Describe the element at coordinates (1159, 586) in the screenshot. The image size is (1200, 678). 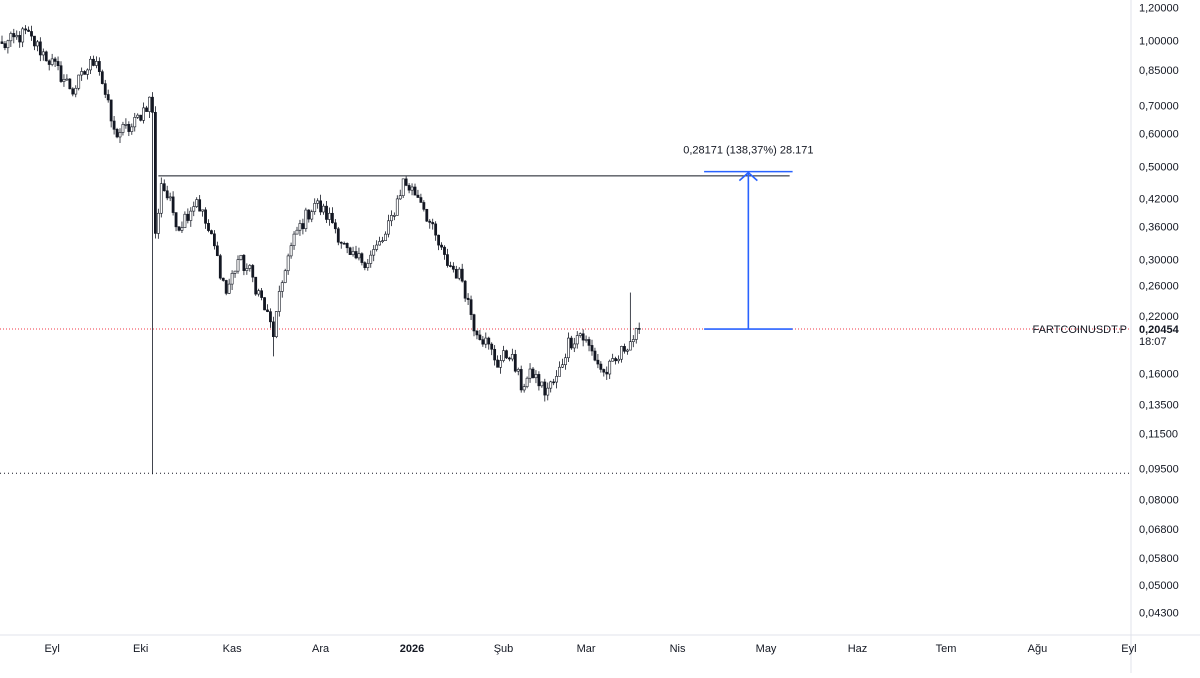
I see `price-tick-label: 0,05000` at that location.